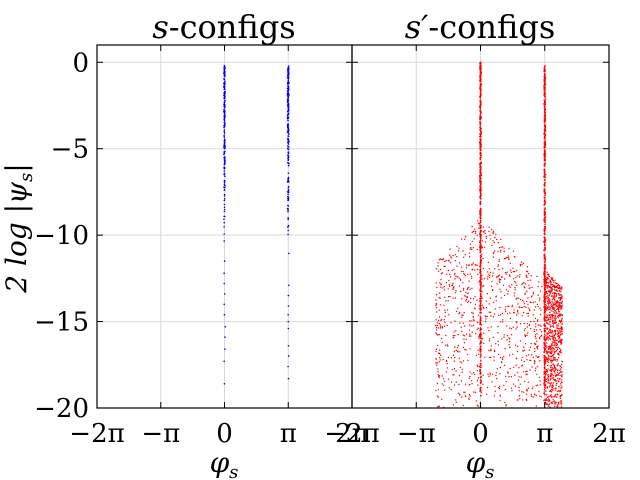 The height and width of the screenshot is (480, 640). Describe the element at coordinates (480, 27) in the screenshot. I see `panel-title-right: s′-configs` at that location.